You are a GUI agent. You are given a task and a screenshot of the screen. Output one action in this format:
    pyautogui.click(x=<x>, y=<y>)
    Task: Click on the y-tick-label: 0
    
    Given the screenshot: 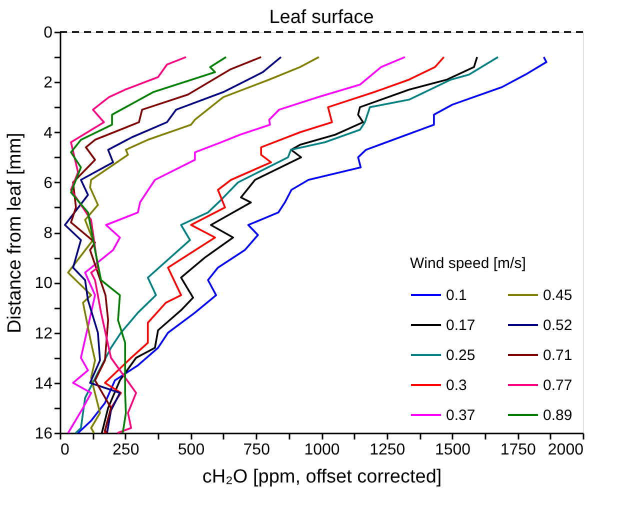 What is the action you would take?
    pyautogui.click(x=48, y=33)
    